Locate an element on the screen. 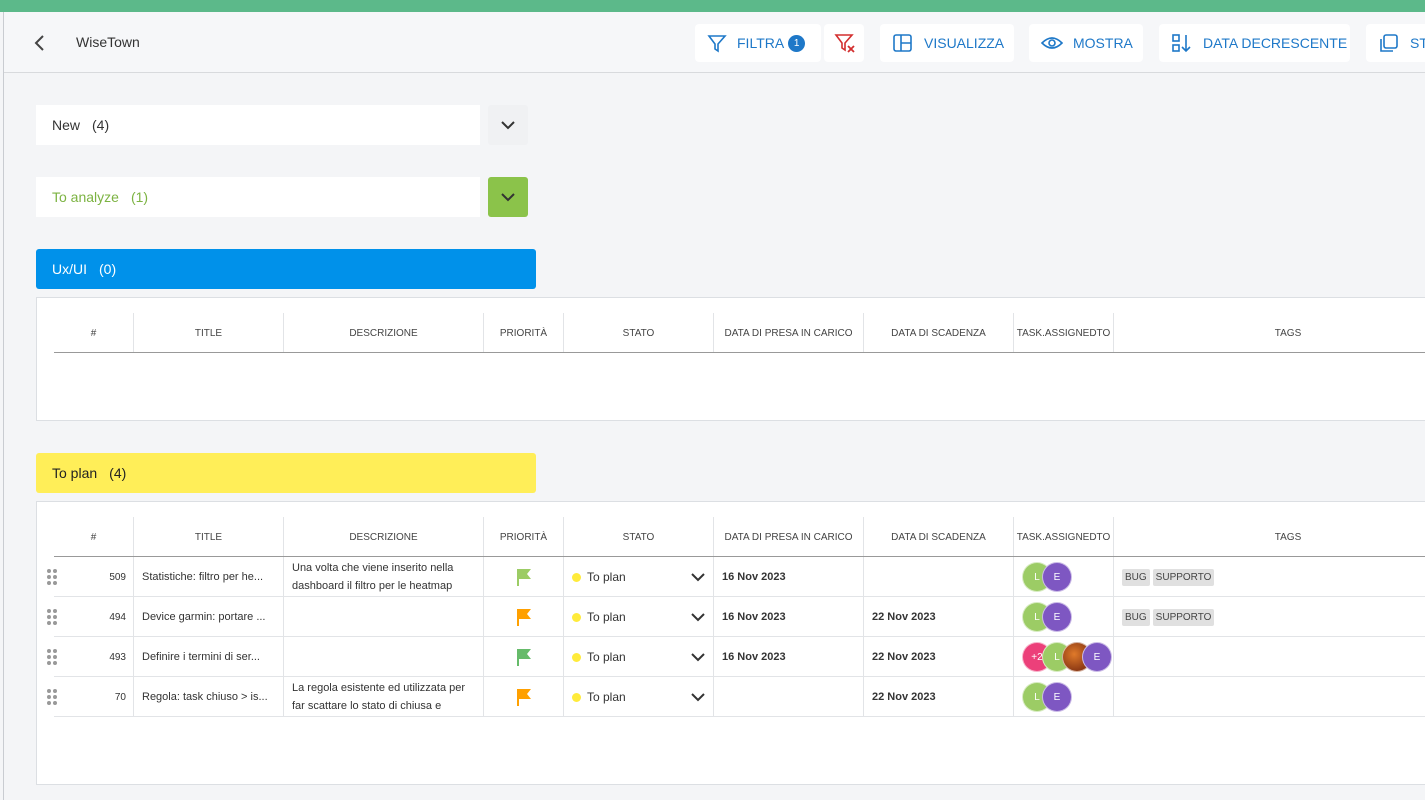 This screenshot has width=1425, height=800. button-label: MOSTRA is located at coordinates (1103, 43).